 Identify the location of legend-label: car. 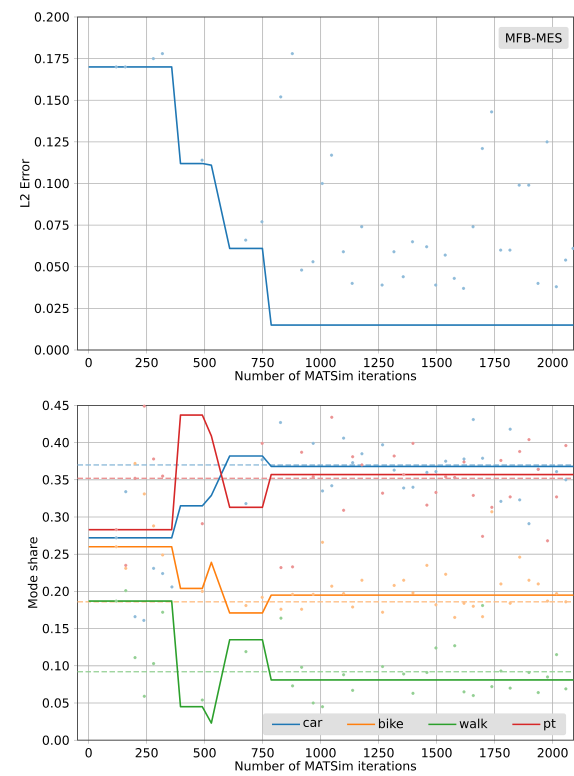
(312, 724).